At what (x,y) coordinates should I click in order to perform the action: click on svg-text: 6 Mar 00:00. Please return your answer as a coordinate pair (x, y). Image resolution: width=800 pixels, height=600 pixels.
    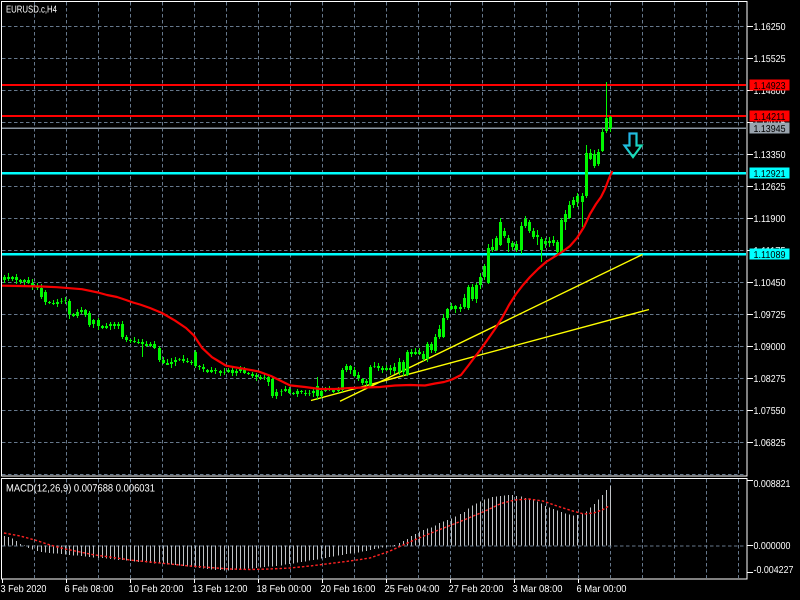
    Looking at the image, I should click on (602, 589).